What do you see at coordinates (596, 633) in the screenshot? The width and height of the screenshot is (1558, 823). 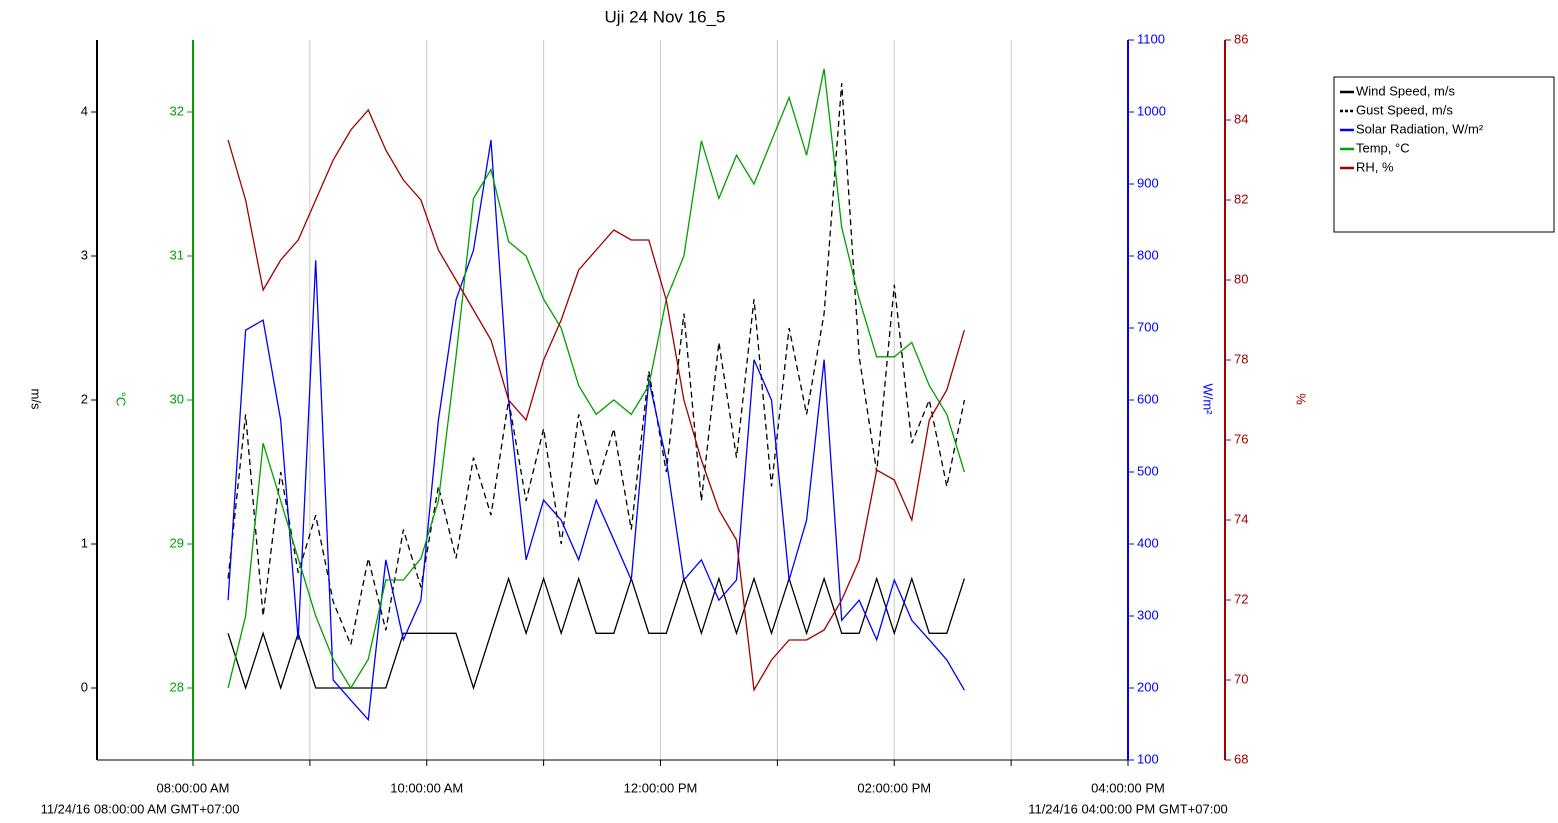 I see `series-line` at bounding box center [596, 633].